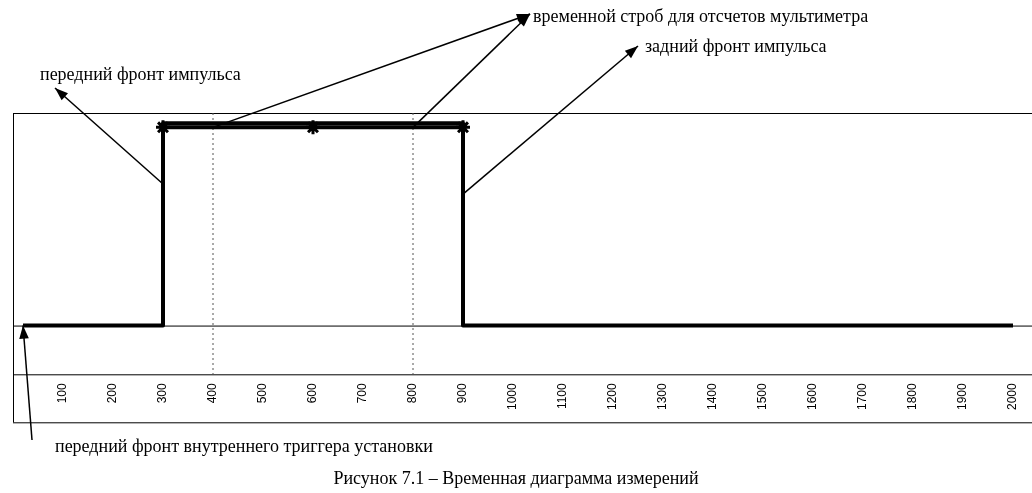 The image size is (1032, 493). I want to click on x-tick-label: 1600, so click(812, 396).